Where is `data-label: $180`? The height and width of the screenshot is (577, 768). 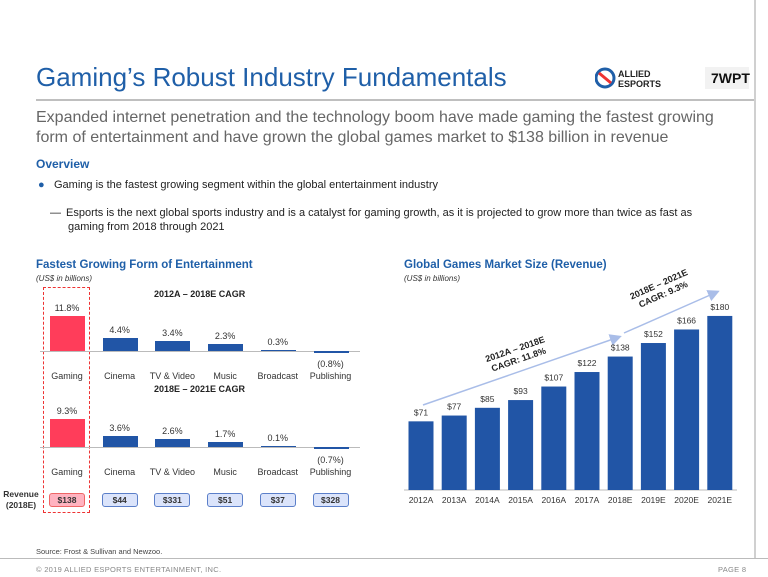 data-label: $180 is located at coordinates (719, 307).